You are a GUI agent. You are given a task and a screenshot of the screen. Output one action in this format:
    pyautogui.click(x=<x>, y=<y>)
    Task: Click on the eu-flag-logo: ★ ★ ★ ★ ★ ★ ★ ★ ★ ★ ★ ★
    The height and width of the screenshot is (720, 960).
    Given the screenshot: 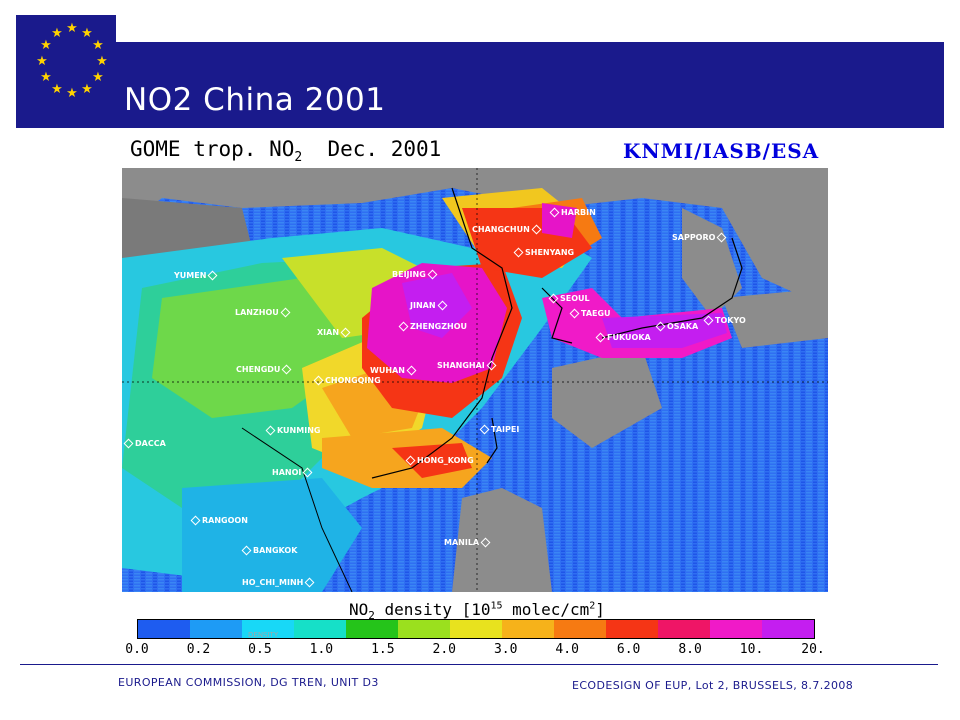 What is the action you would take?
    pyautogui.click(x=66, y=71)
    